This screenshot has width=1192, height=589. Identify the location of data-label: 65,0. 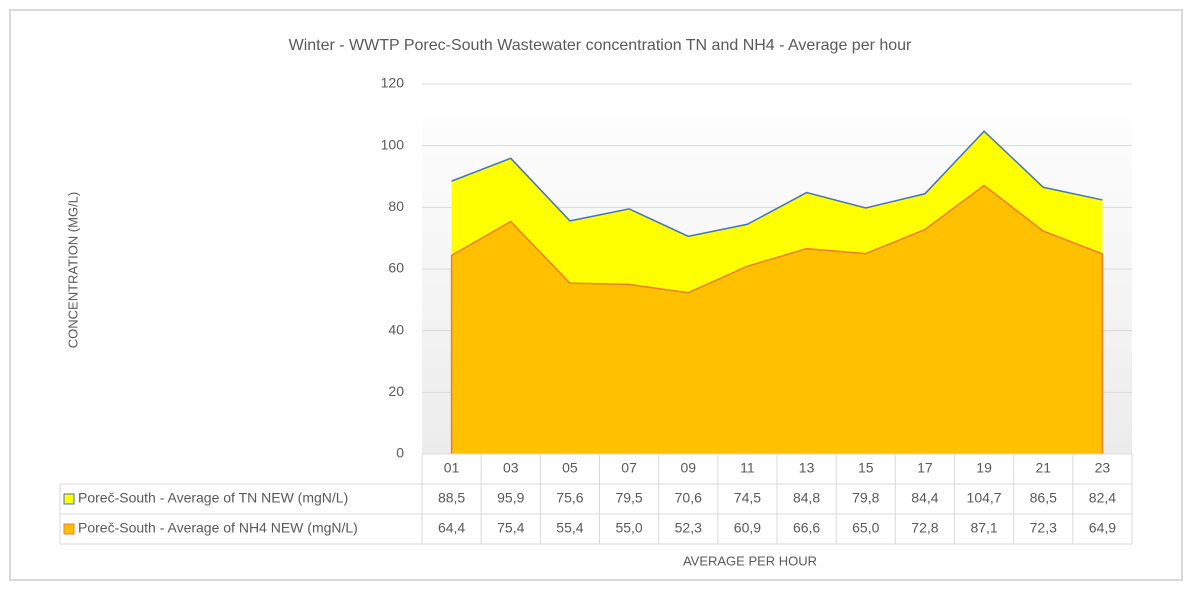
(865, 528).